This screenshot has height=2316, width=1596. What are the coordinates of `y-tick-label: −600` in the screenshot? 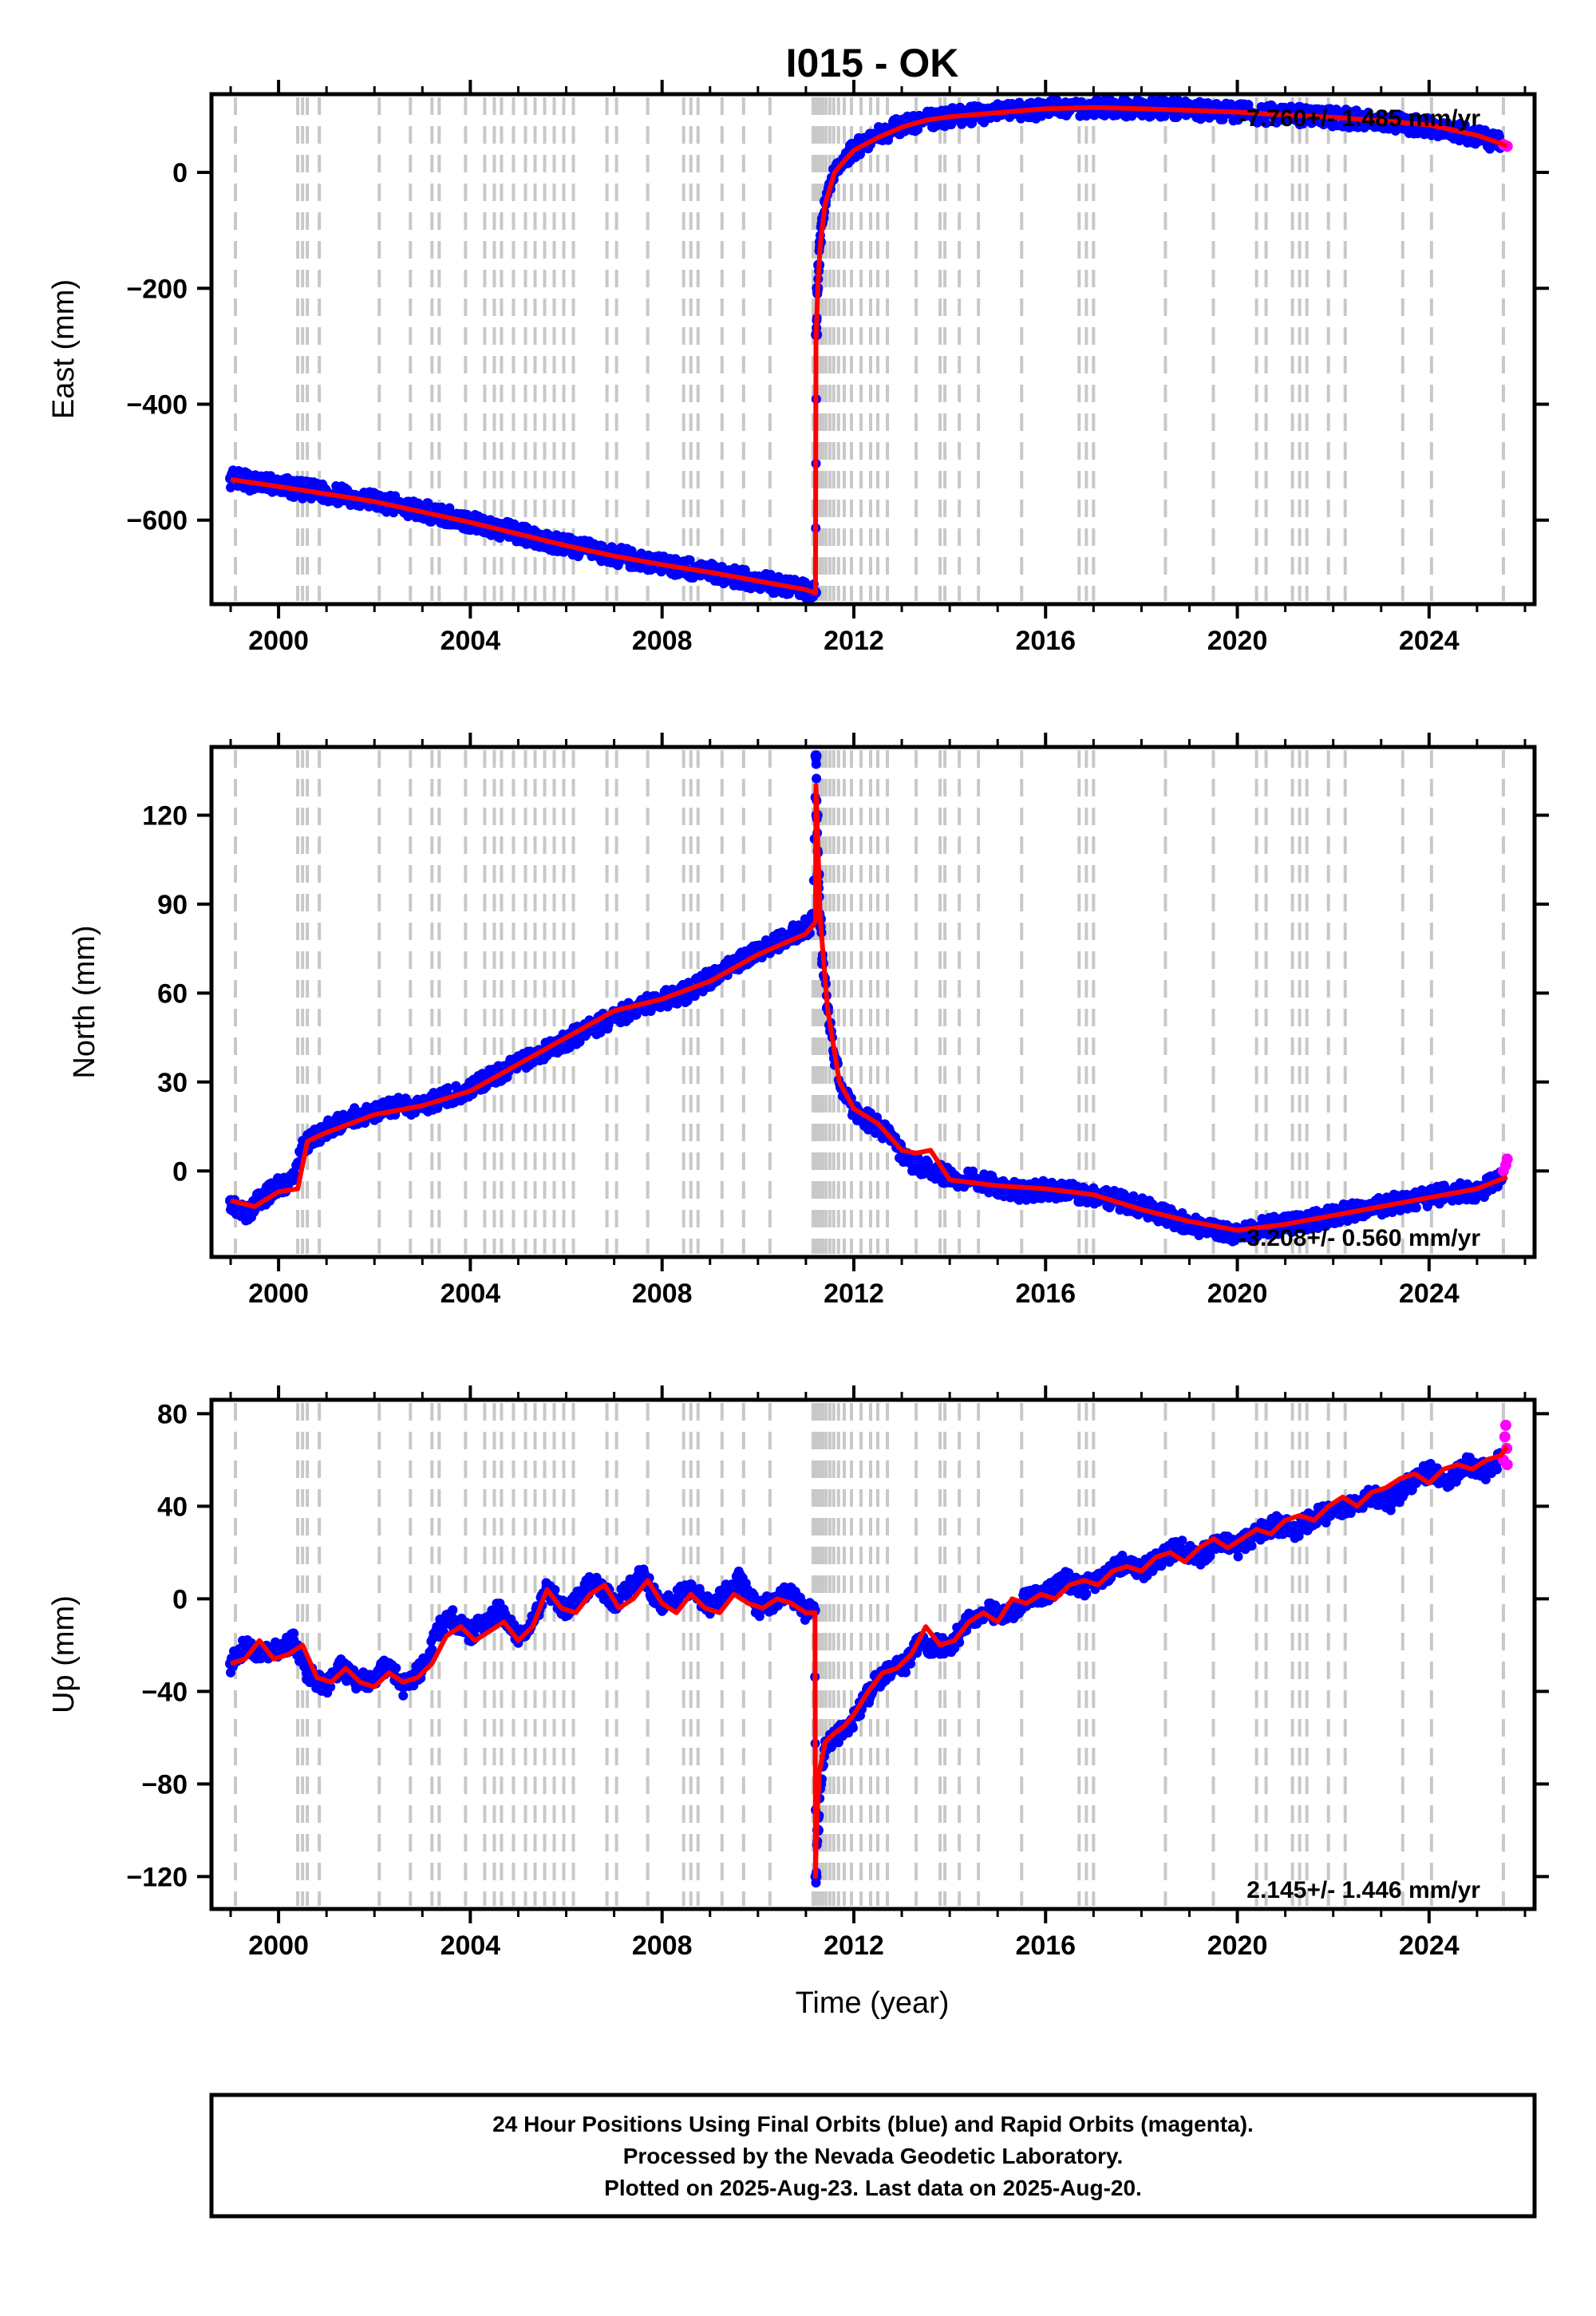 It's located at (157, 521).